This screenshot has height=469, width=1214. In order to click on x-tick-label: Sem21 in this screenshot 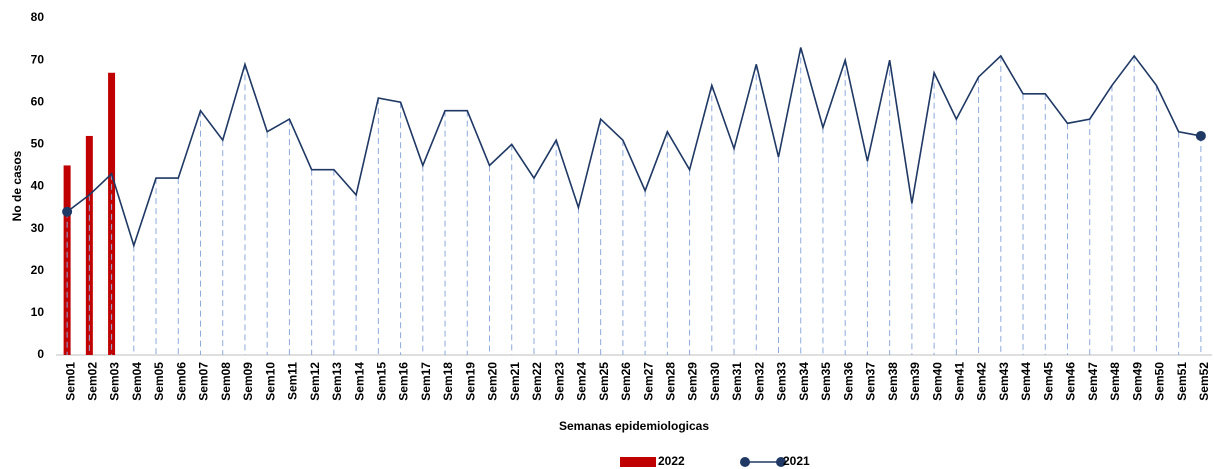, I will do `click(515, 381)`.